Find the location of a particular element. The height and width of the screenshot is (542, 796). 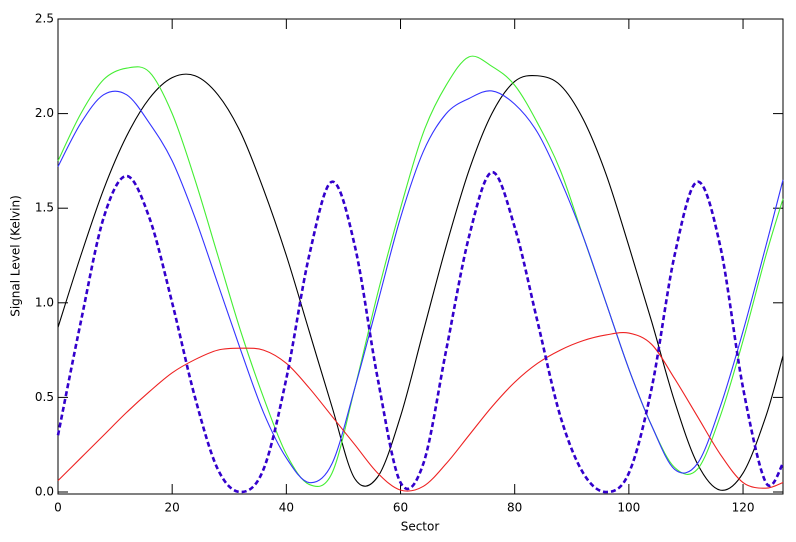

y-tick-label: 1.5 is located at coordinates (44, 208).